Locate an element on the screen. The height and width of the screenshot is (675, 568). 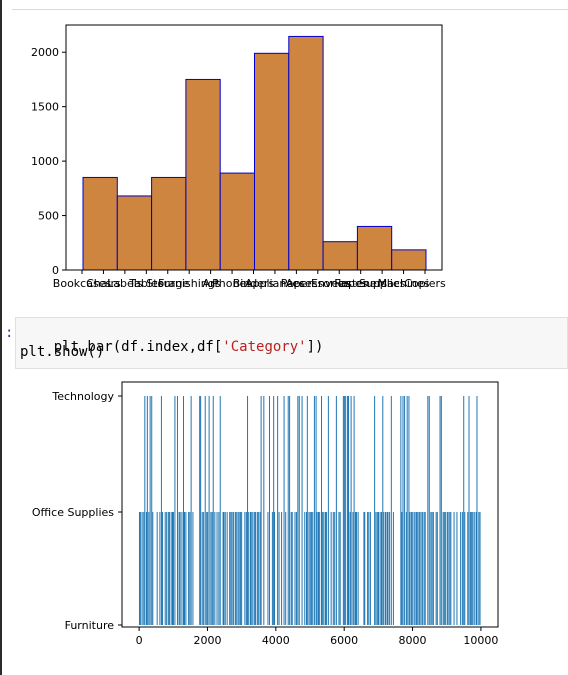
x-tick-label: Tables is located at coordinates (145, 283).